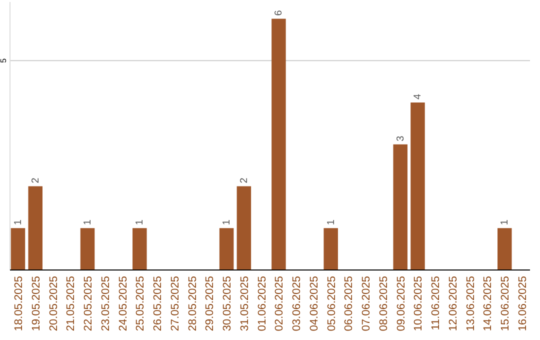 This screenshot has width=540, height=340. Describe the element at coordinates (349, 304) in the screenshot. I see `x-tick-label: 06.06.2025` at that location.